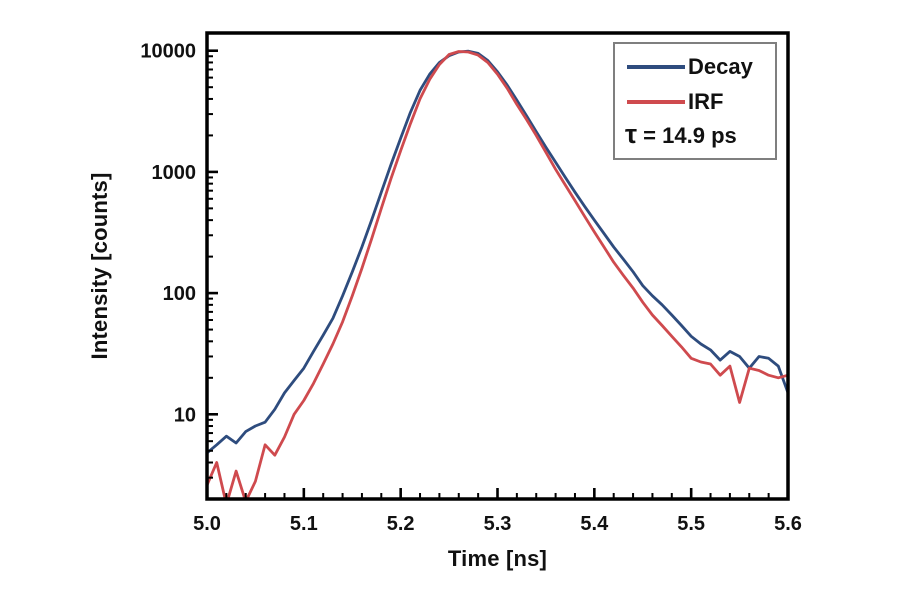 The image size is (900, 600). I want to click on x-tick-label: 5.1, so click(304, 524).